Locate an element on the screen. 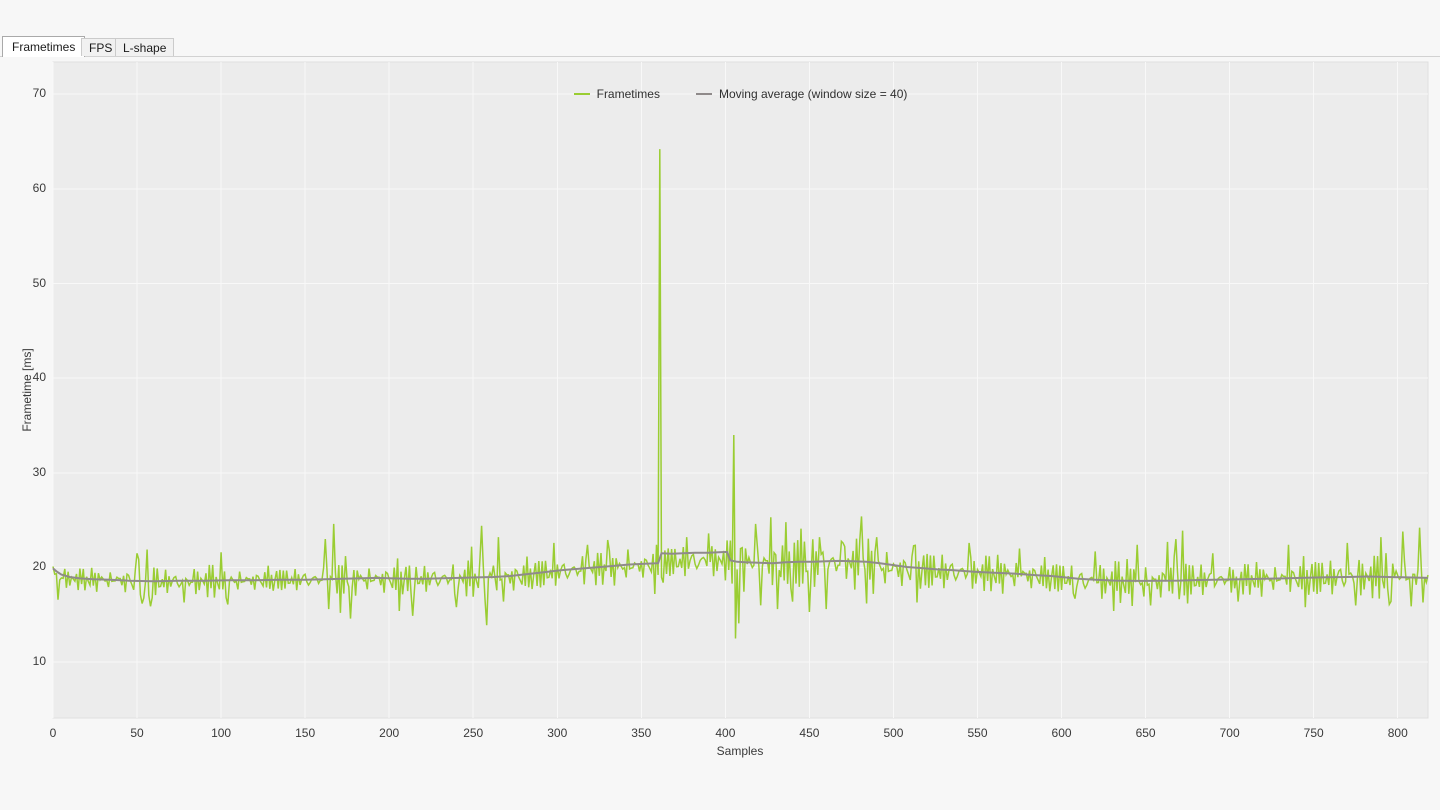 Image resolution: width=1440 pixels, height=810 pixels. y-tick-label: 70 is located at coordinates (39, 93).